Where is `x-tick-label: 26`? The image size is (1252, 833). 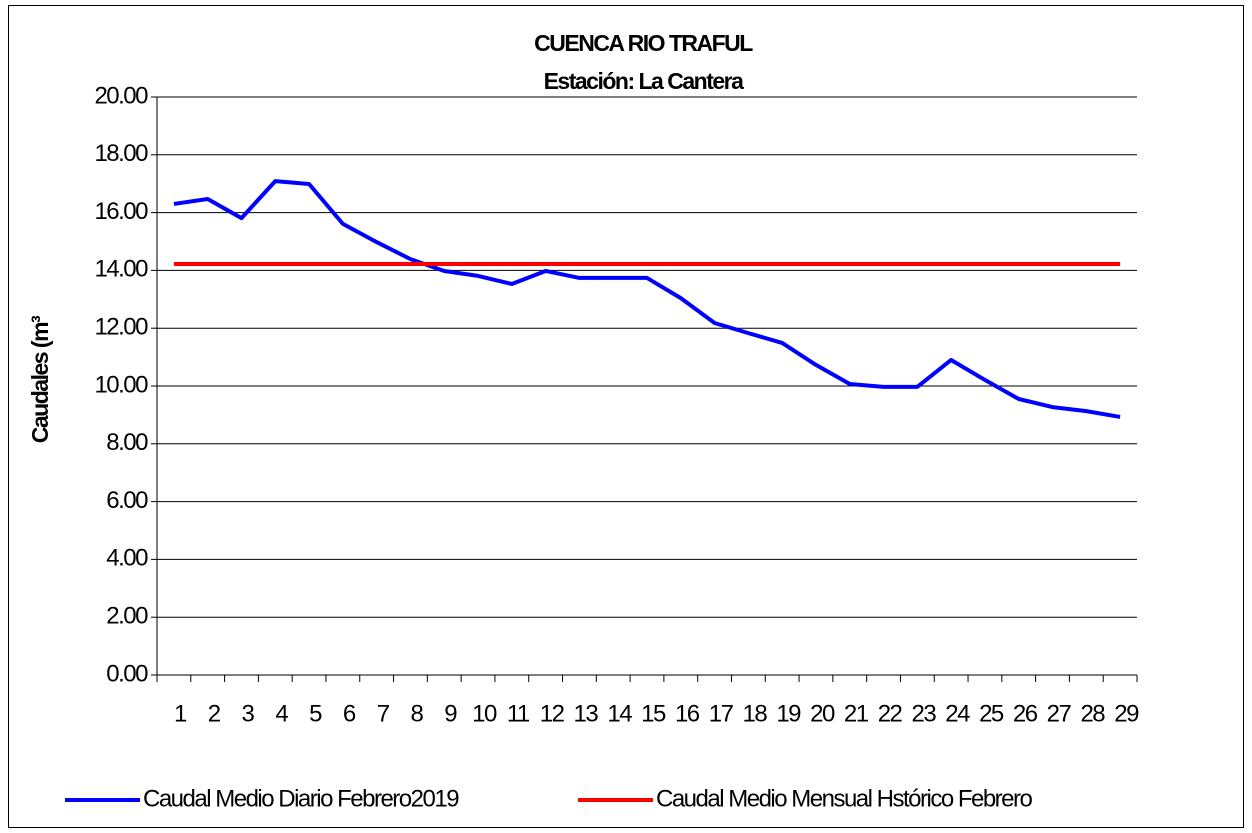 x-tick-label: 26 is located at coordinates (1025, 713).